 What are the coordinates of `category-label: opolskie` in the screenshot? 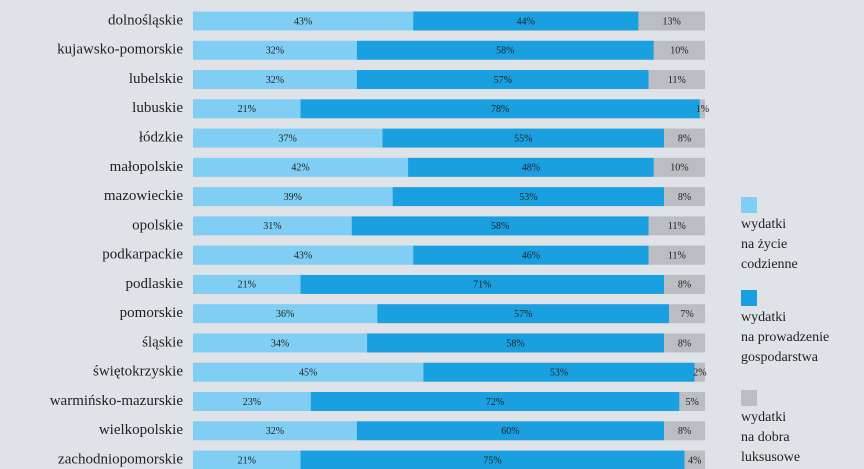 It's located at (157, 225).